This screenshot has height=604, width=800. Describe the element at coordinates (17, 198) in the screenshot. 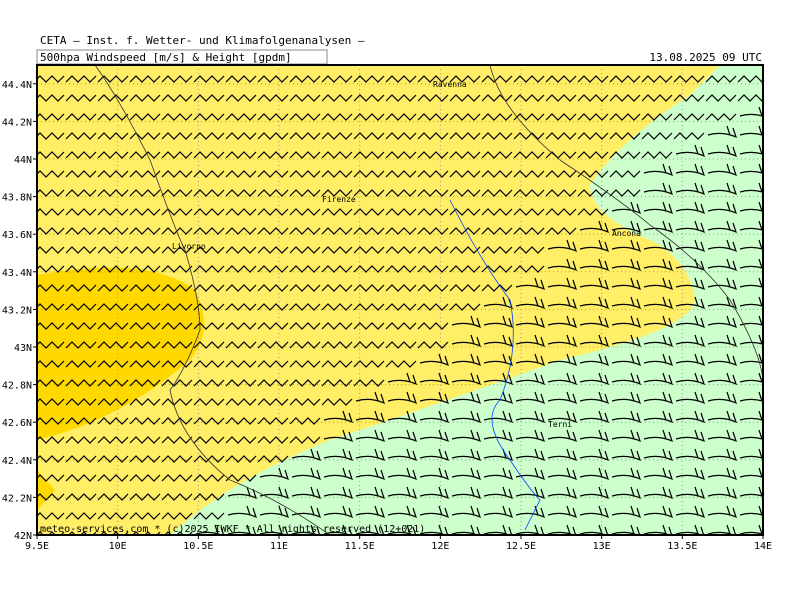

I see `y-tick-label: 43.8N` at that location.